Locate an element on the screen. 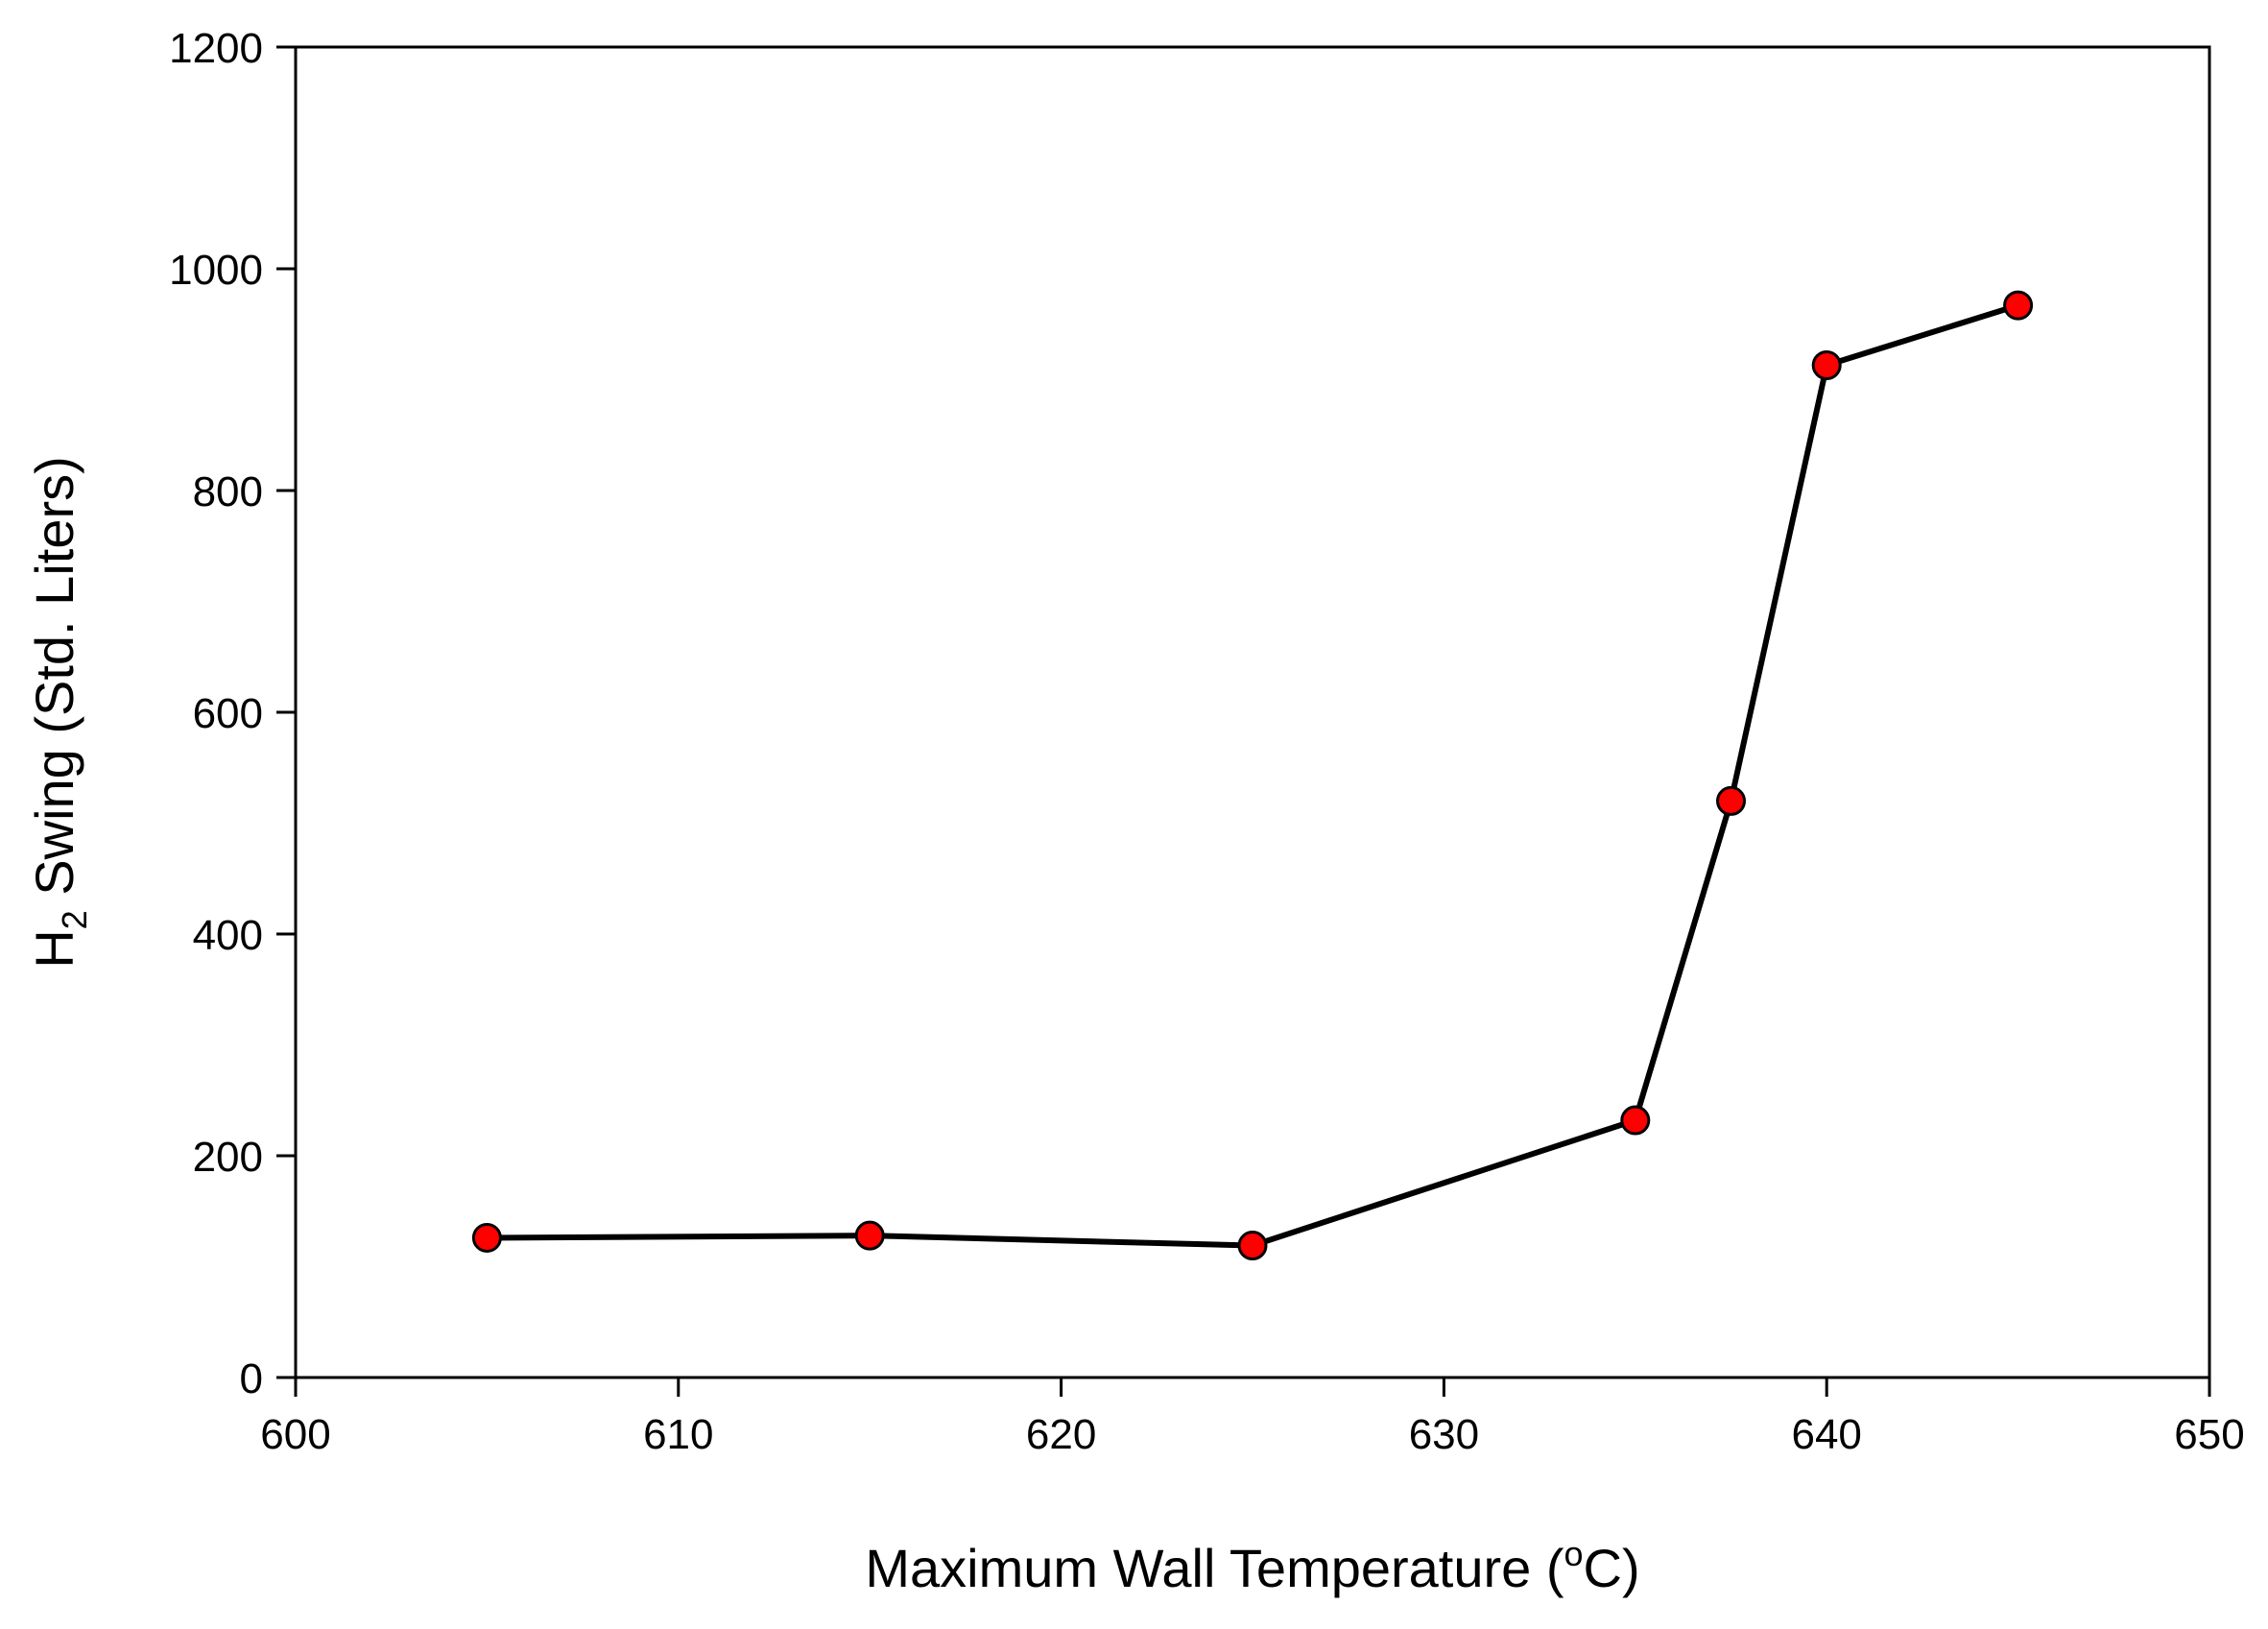 Image resolution: width=2268 pixels, height=1629 pixels. x-axis-title-suffix: C) is located at coordinates (1612, 1568).